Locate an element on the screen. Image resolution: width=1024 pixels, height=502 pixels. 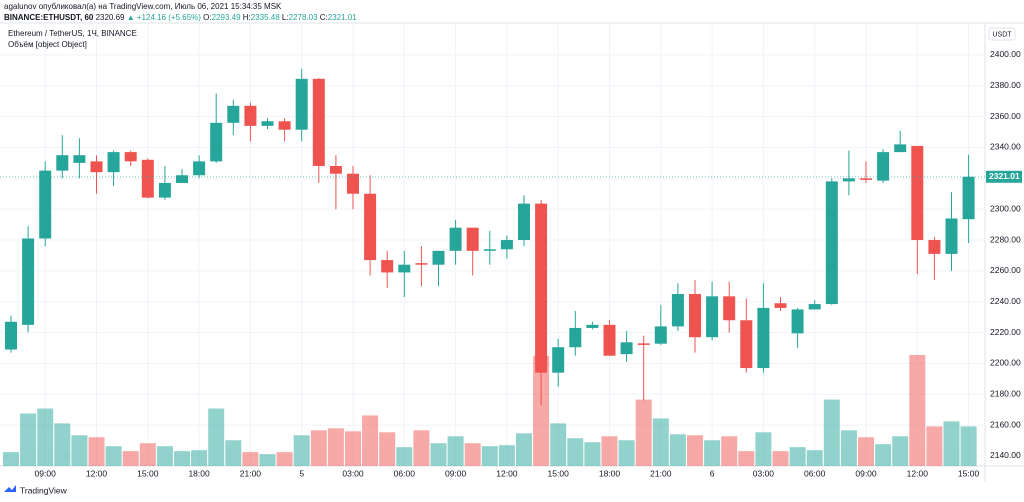
x-tick-label: 6 is located at coordinates (712, 473).